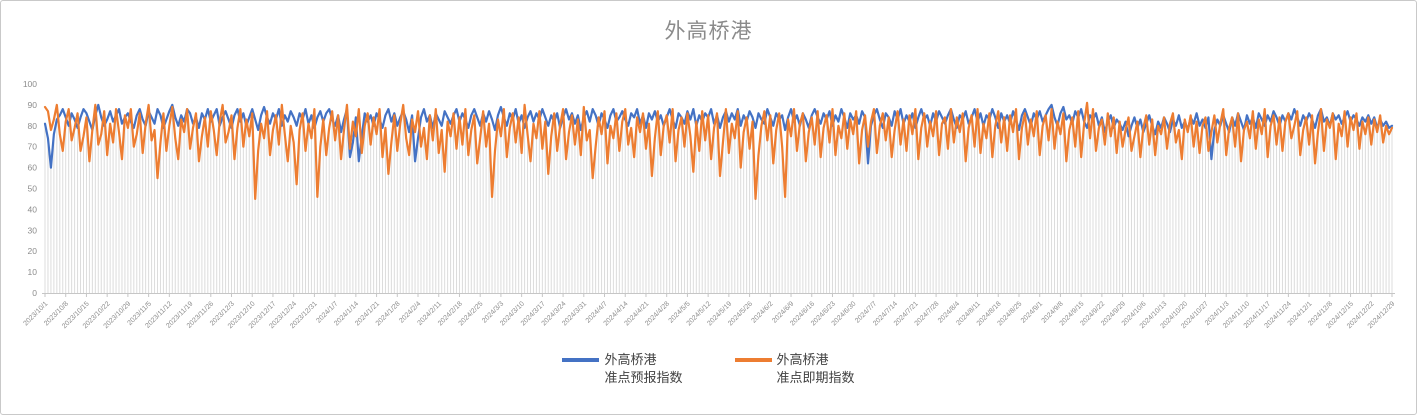 The width and height of the screenshot is (1419, 417). Describe the element at coordinates (33, 126) in the screenshot. I see `y-axis-label: 80` at that location.